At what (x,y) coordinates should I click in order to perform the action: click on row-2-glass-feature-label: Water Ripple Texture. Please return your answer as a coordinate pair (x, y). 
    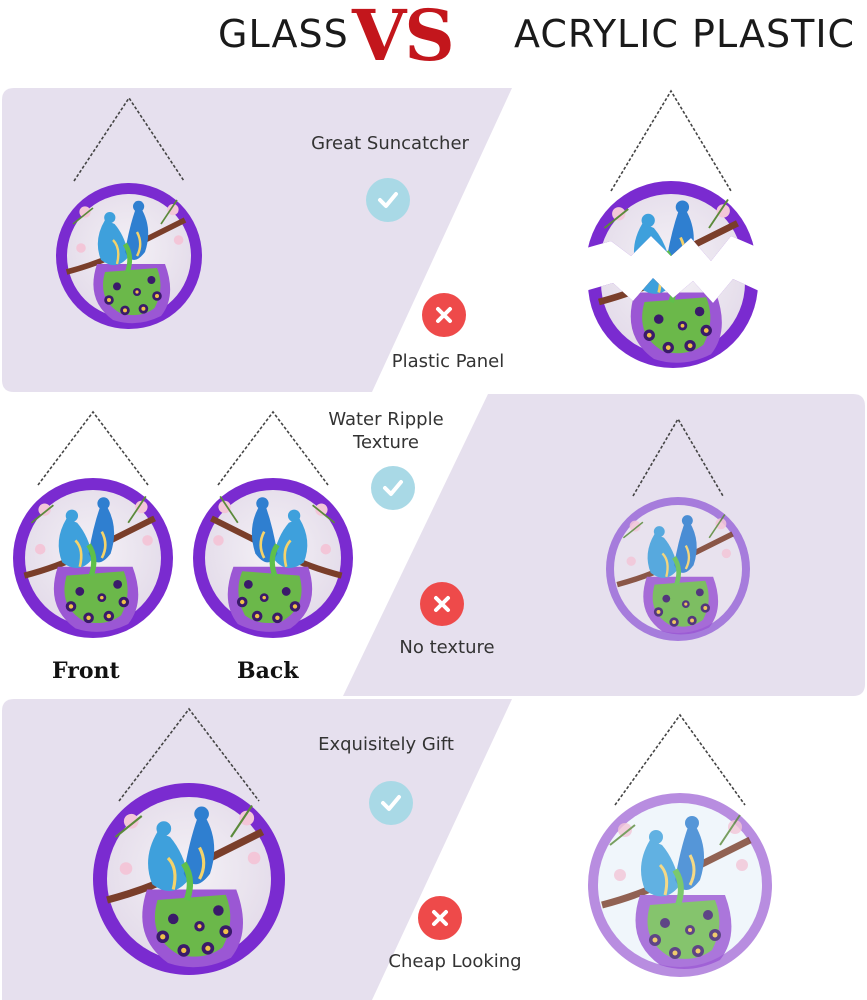
    Looking at the image, I should click on (386, 431).